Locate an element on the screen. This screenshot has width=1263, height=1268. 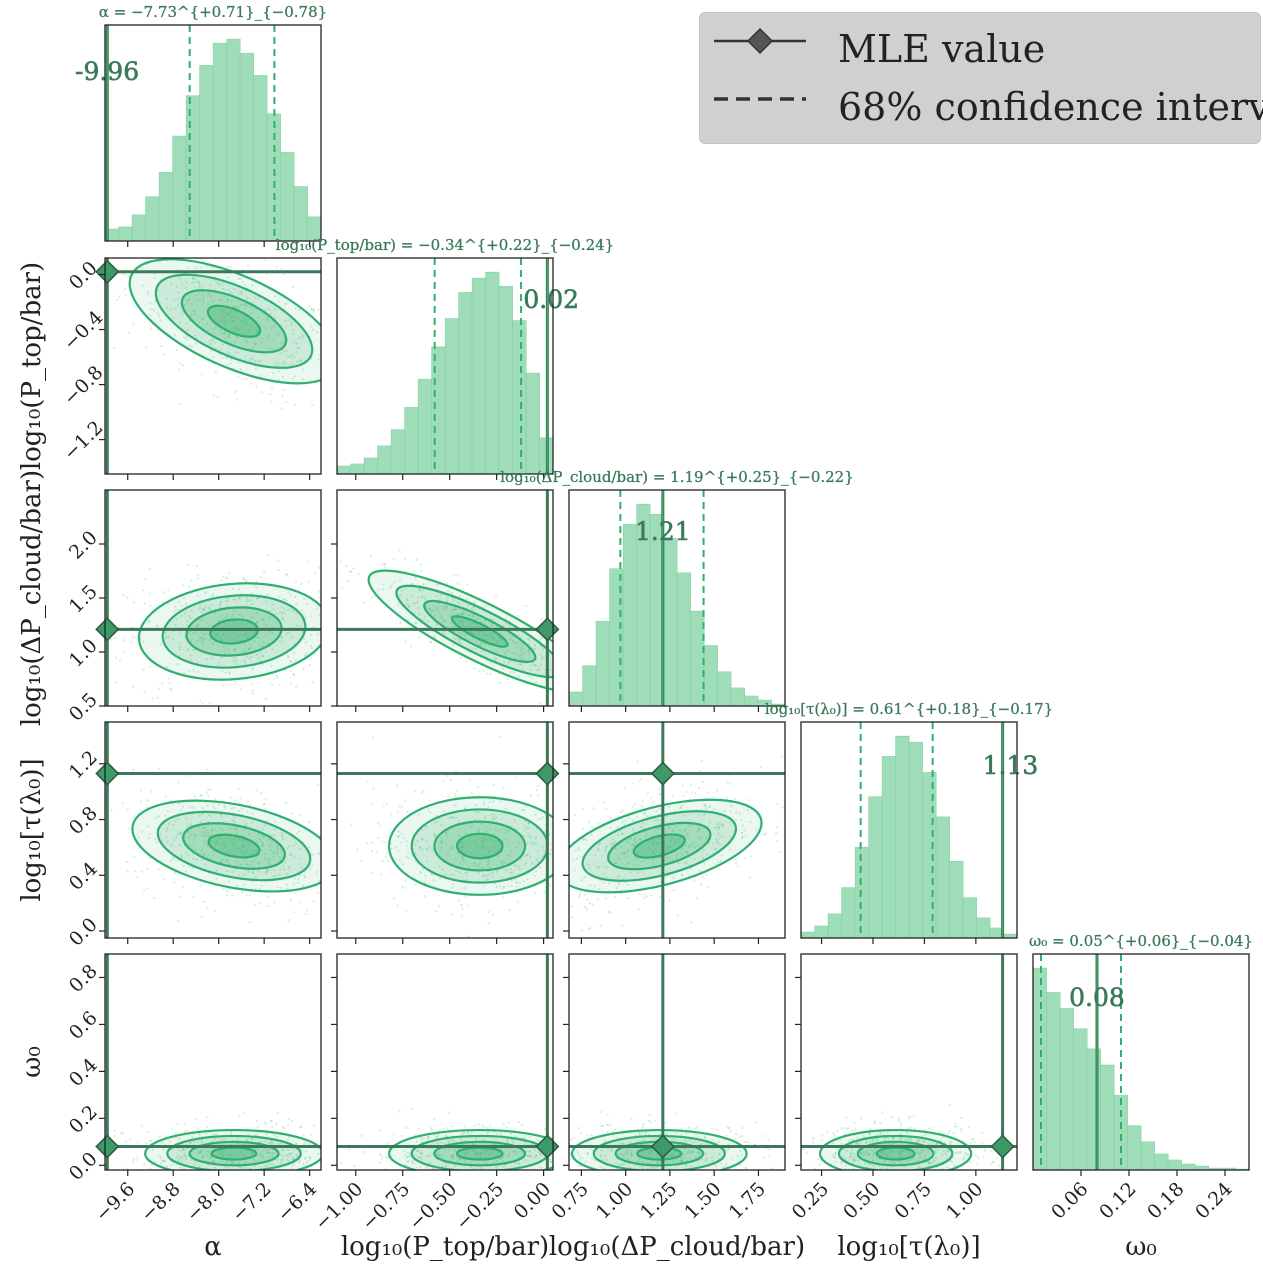
y-axis-label-omega: ω₀ is located at coordinates (32, 1062).